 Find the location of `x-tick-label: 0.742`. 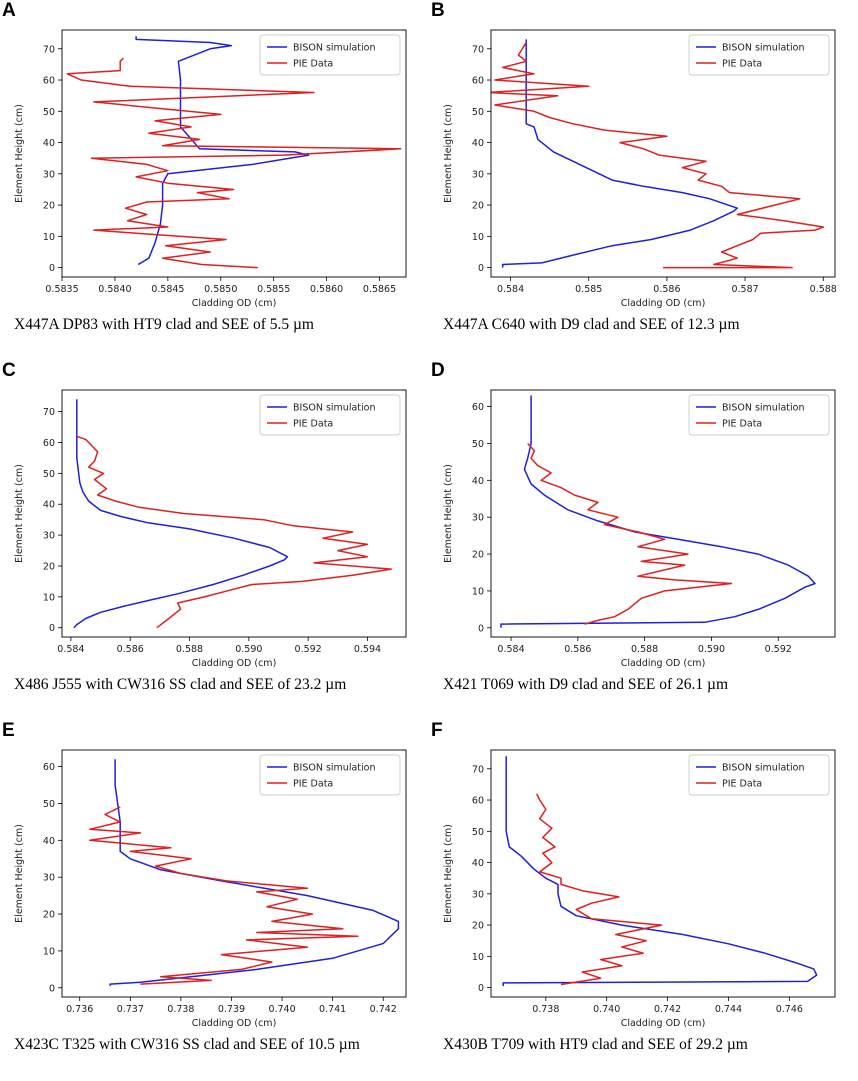

x-tick-label: 0.742 is located at coordinates (383, 1009).